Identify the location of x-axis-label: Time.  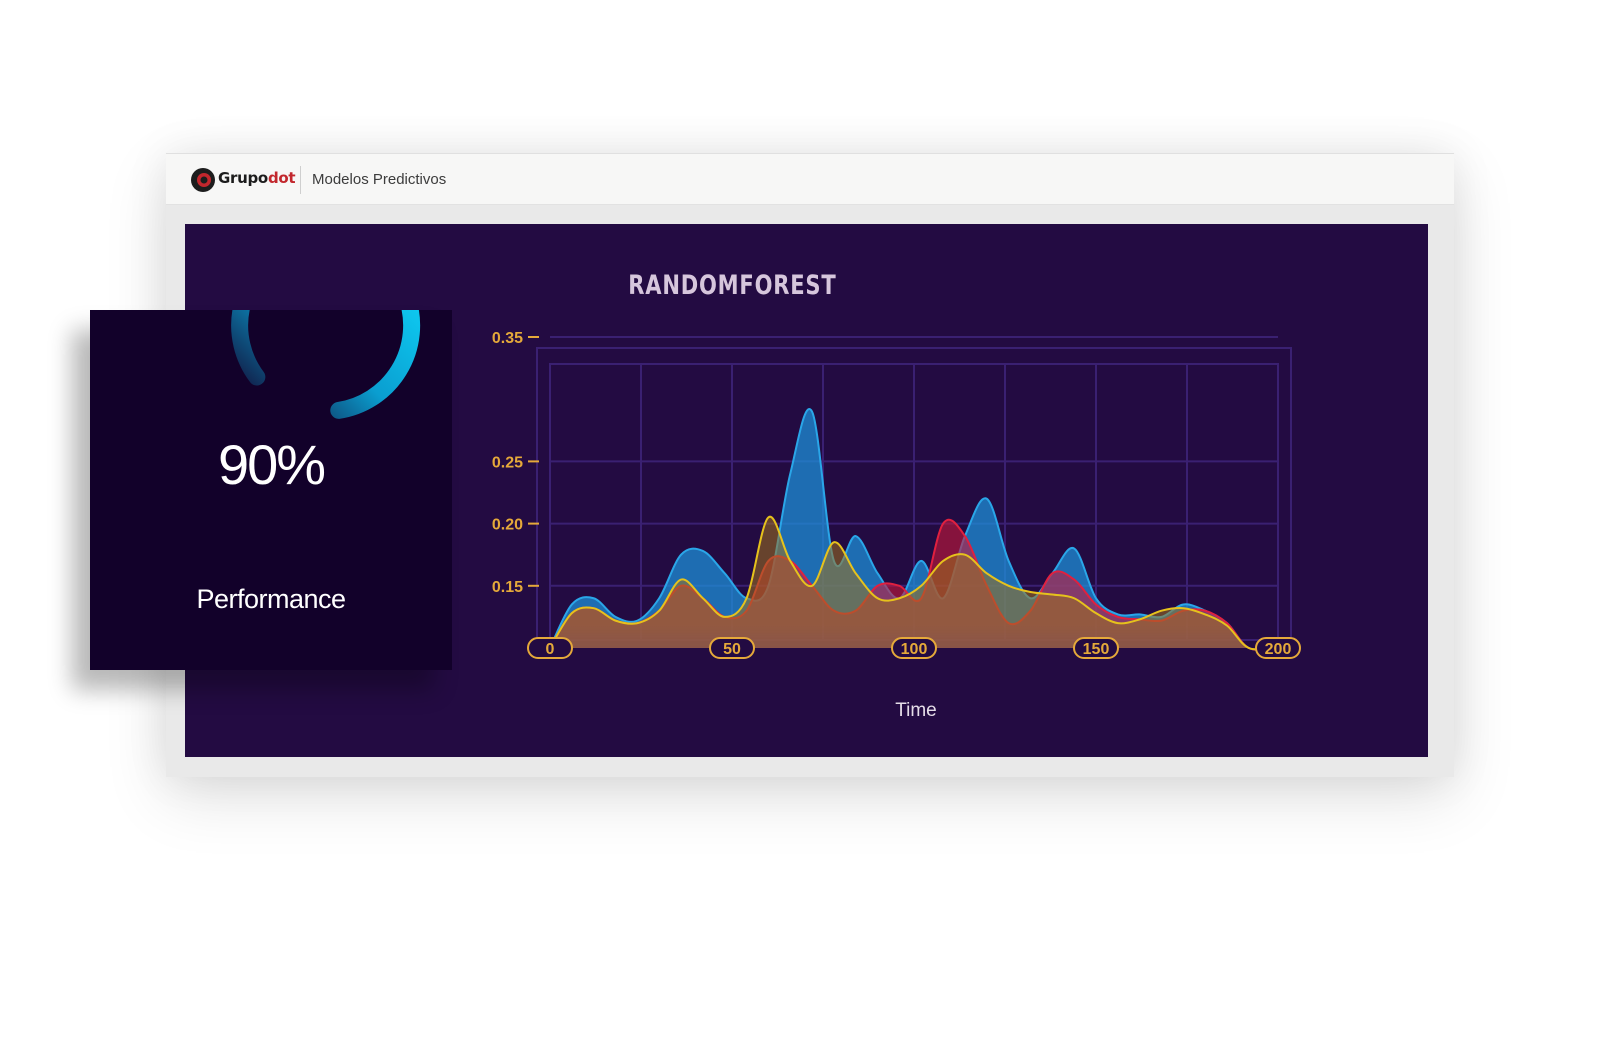
(916, 710).